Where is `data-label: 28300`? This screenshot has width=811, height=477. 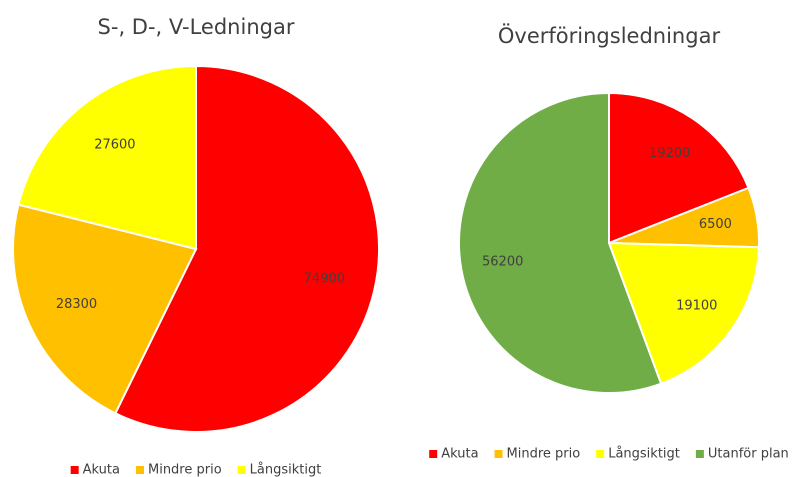 data-label: 28300 is located at coordinates (76, 304).